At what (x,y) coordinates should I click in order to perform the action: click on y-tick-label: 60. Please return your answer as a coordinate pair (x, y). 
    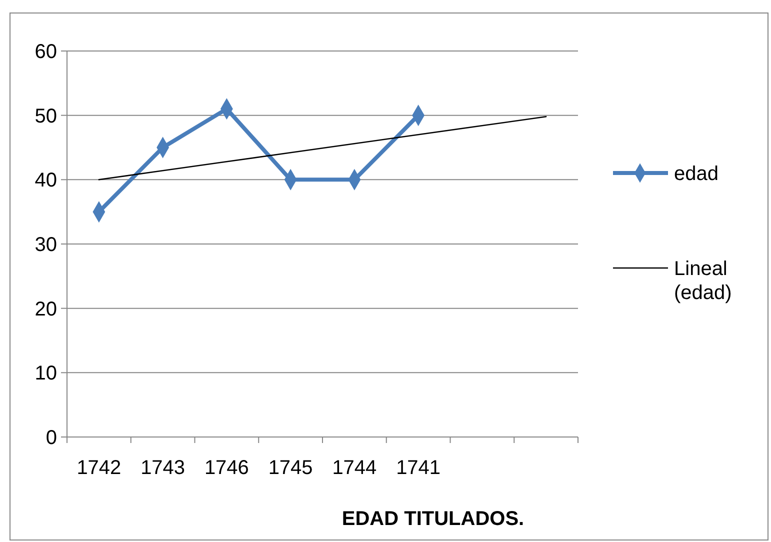
    Looking at the image, I should click on (45, 52).